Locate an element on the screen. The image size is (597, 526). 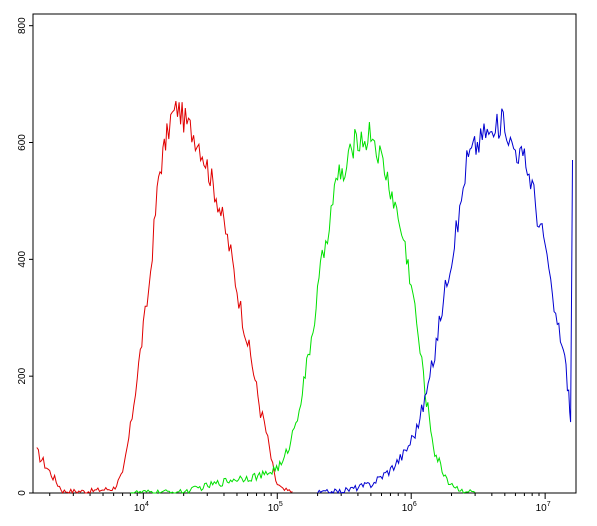
x-axis: 10⁴ 10⁵ 10⁶ 10⁷ is located at coordinates (300, 503).